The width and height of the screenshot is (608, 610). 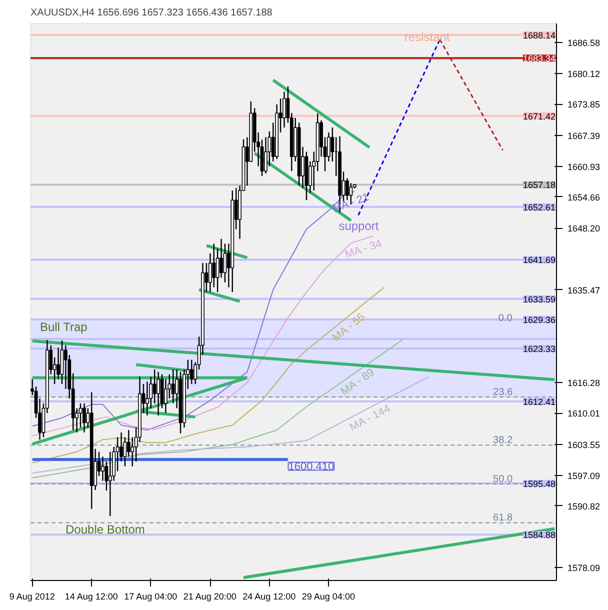 What do you see at coordinates (370, 418) in the screenshot?
I see `text: MA - 144` at bounding box center [370, 418].